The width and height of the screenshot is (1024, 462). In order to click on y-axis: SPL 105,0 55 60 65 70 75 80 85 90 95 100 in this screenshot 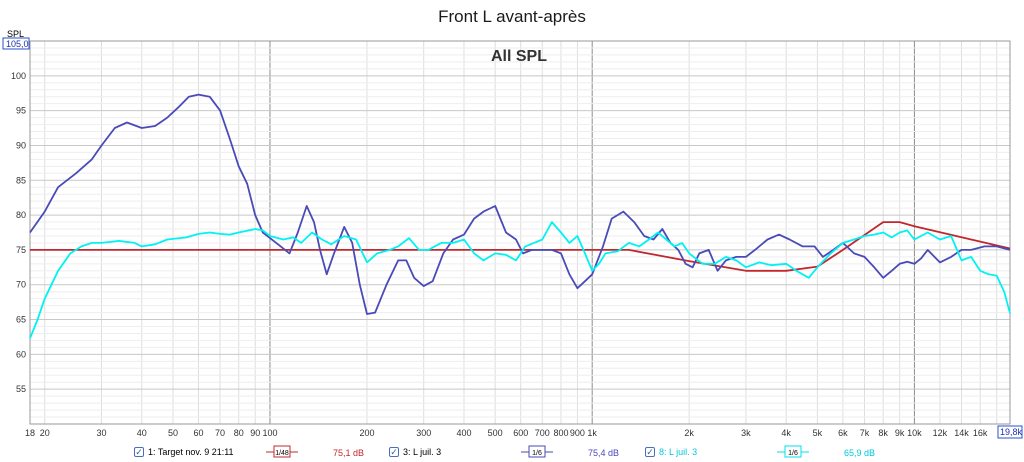, I will do `click(16, 211)`.